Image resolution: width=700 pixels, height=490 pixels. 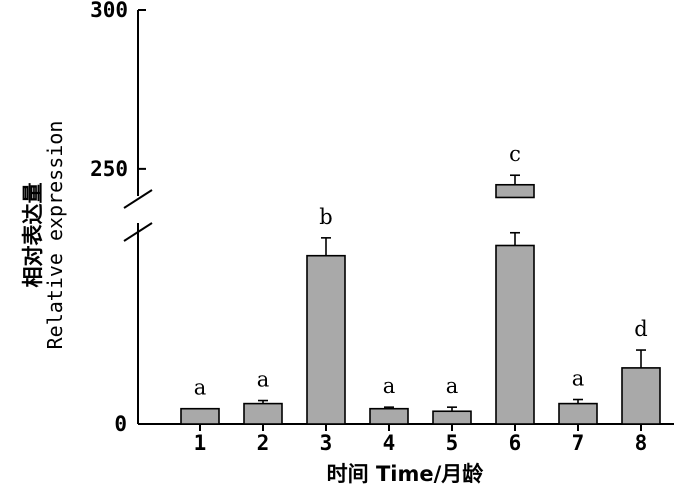 What do you see at coordinates (515, 191) in the screenshot?
I see `bar-upper-segment` at bounding box center [515, 191].